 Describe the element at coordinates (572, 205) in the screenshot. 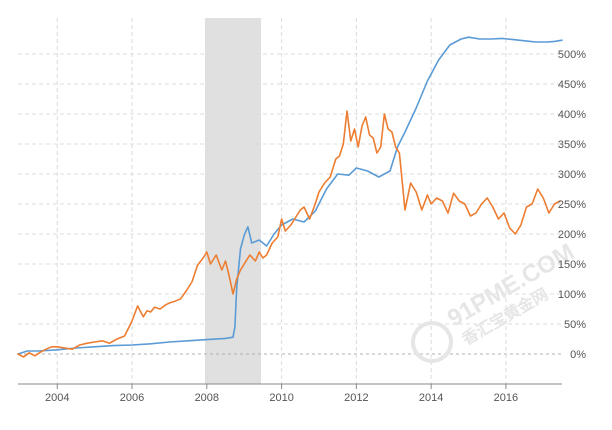

I see `y-tick-label: 250%` at that location.